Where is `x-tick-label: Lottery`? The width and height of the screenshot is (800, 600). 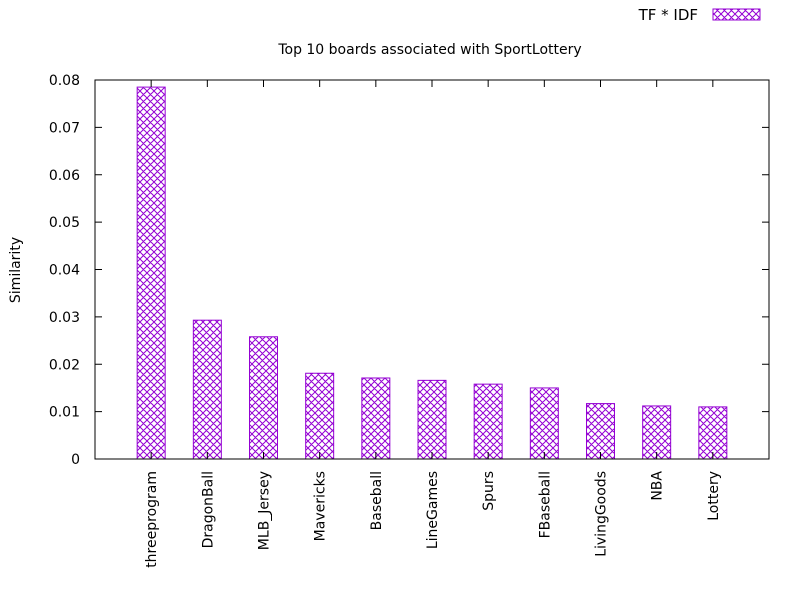
x-tick-label: Lottery is located at coordinates (714, 496).